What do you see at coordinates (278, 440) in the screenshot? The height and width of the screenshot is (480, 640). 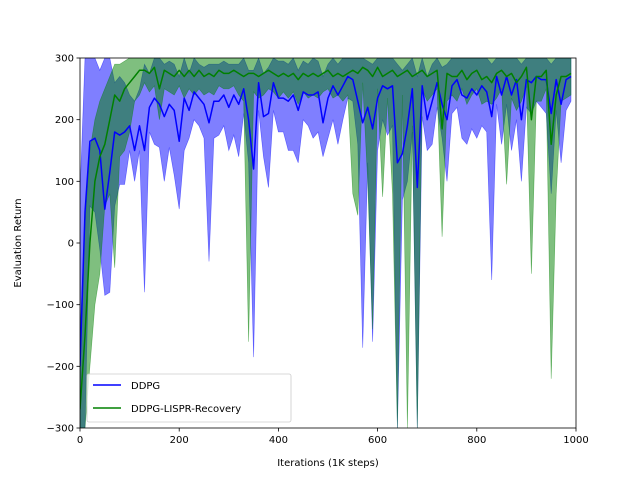 I see `x-tick-label-400: 400` at bounding box center [278, 440].